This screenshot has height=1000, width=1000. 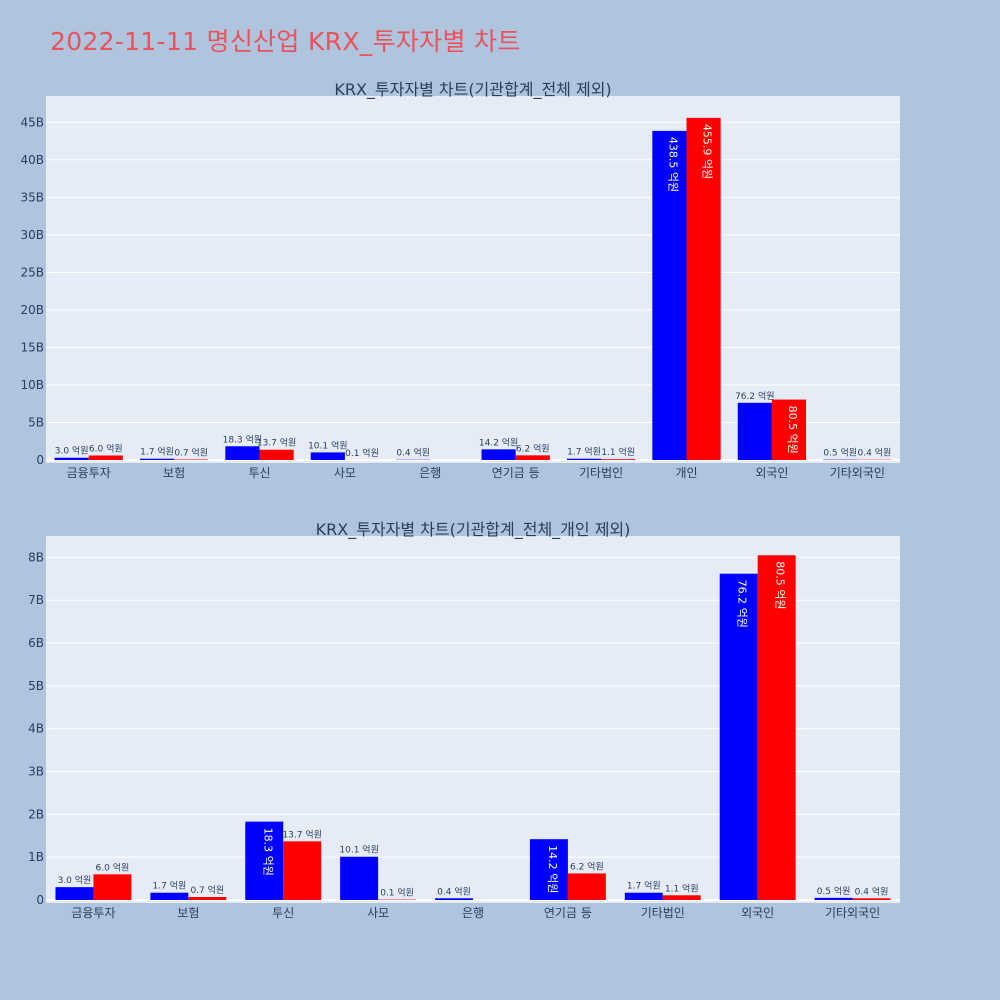 I want to click on x-tick-label: 연기금 등, so click(x=568, y=913).